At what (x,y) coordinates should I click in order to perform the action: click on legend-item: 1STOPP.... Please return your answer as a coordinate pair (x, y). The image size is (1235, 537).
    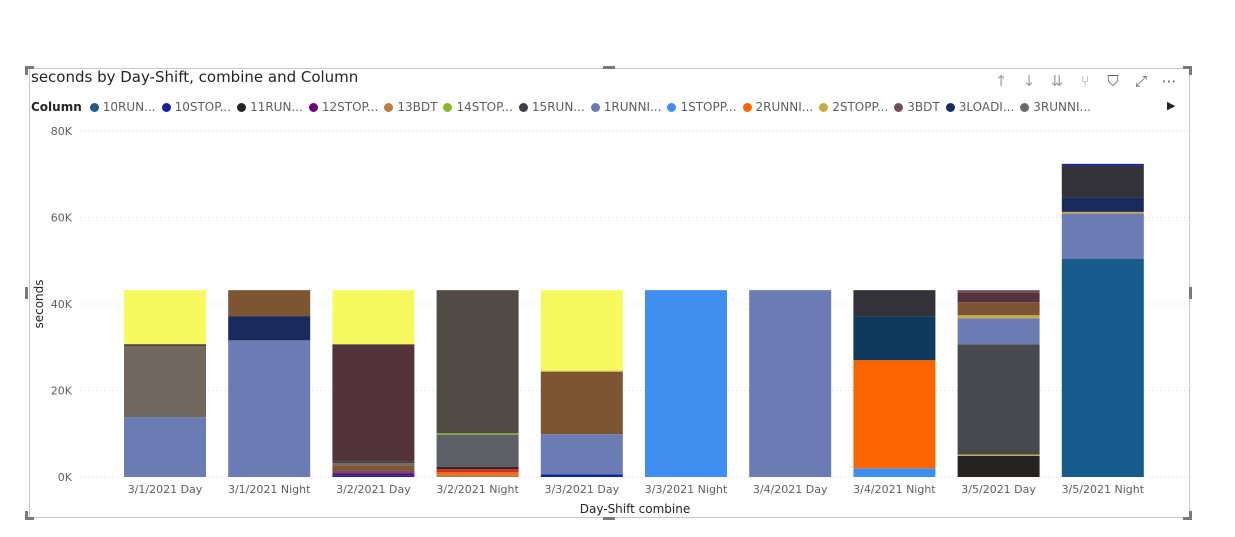
    Looking at the image, I should click on (702, 107).